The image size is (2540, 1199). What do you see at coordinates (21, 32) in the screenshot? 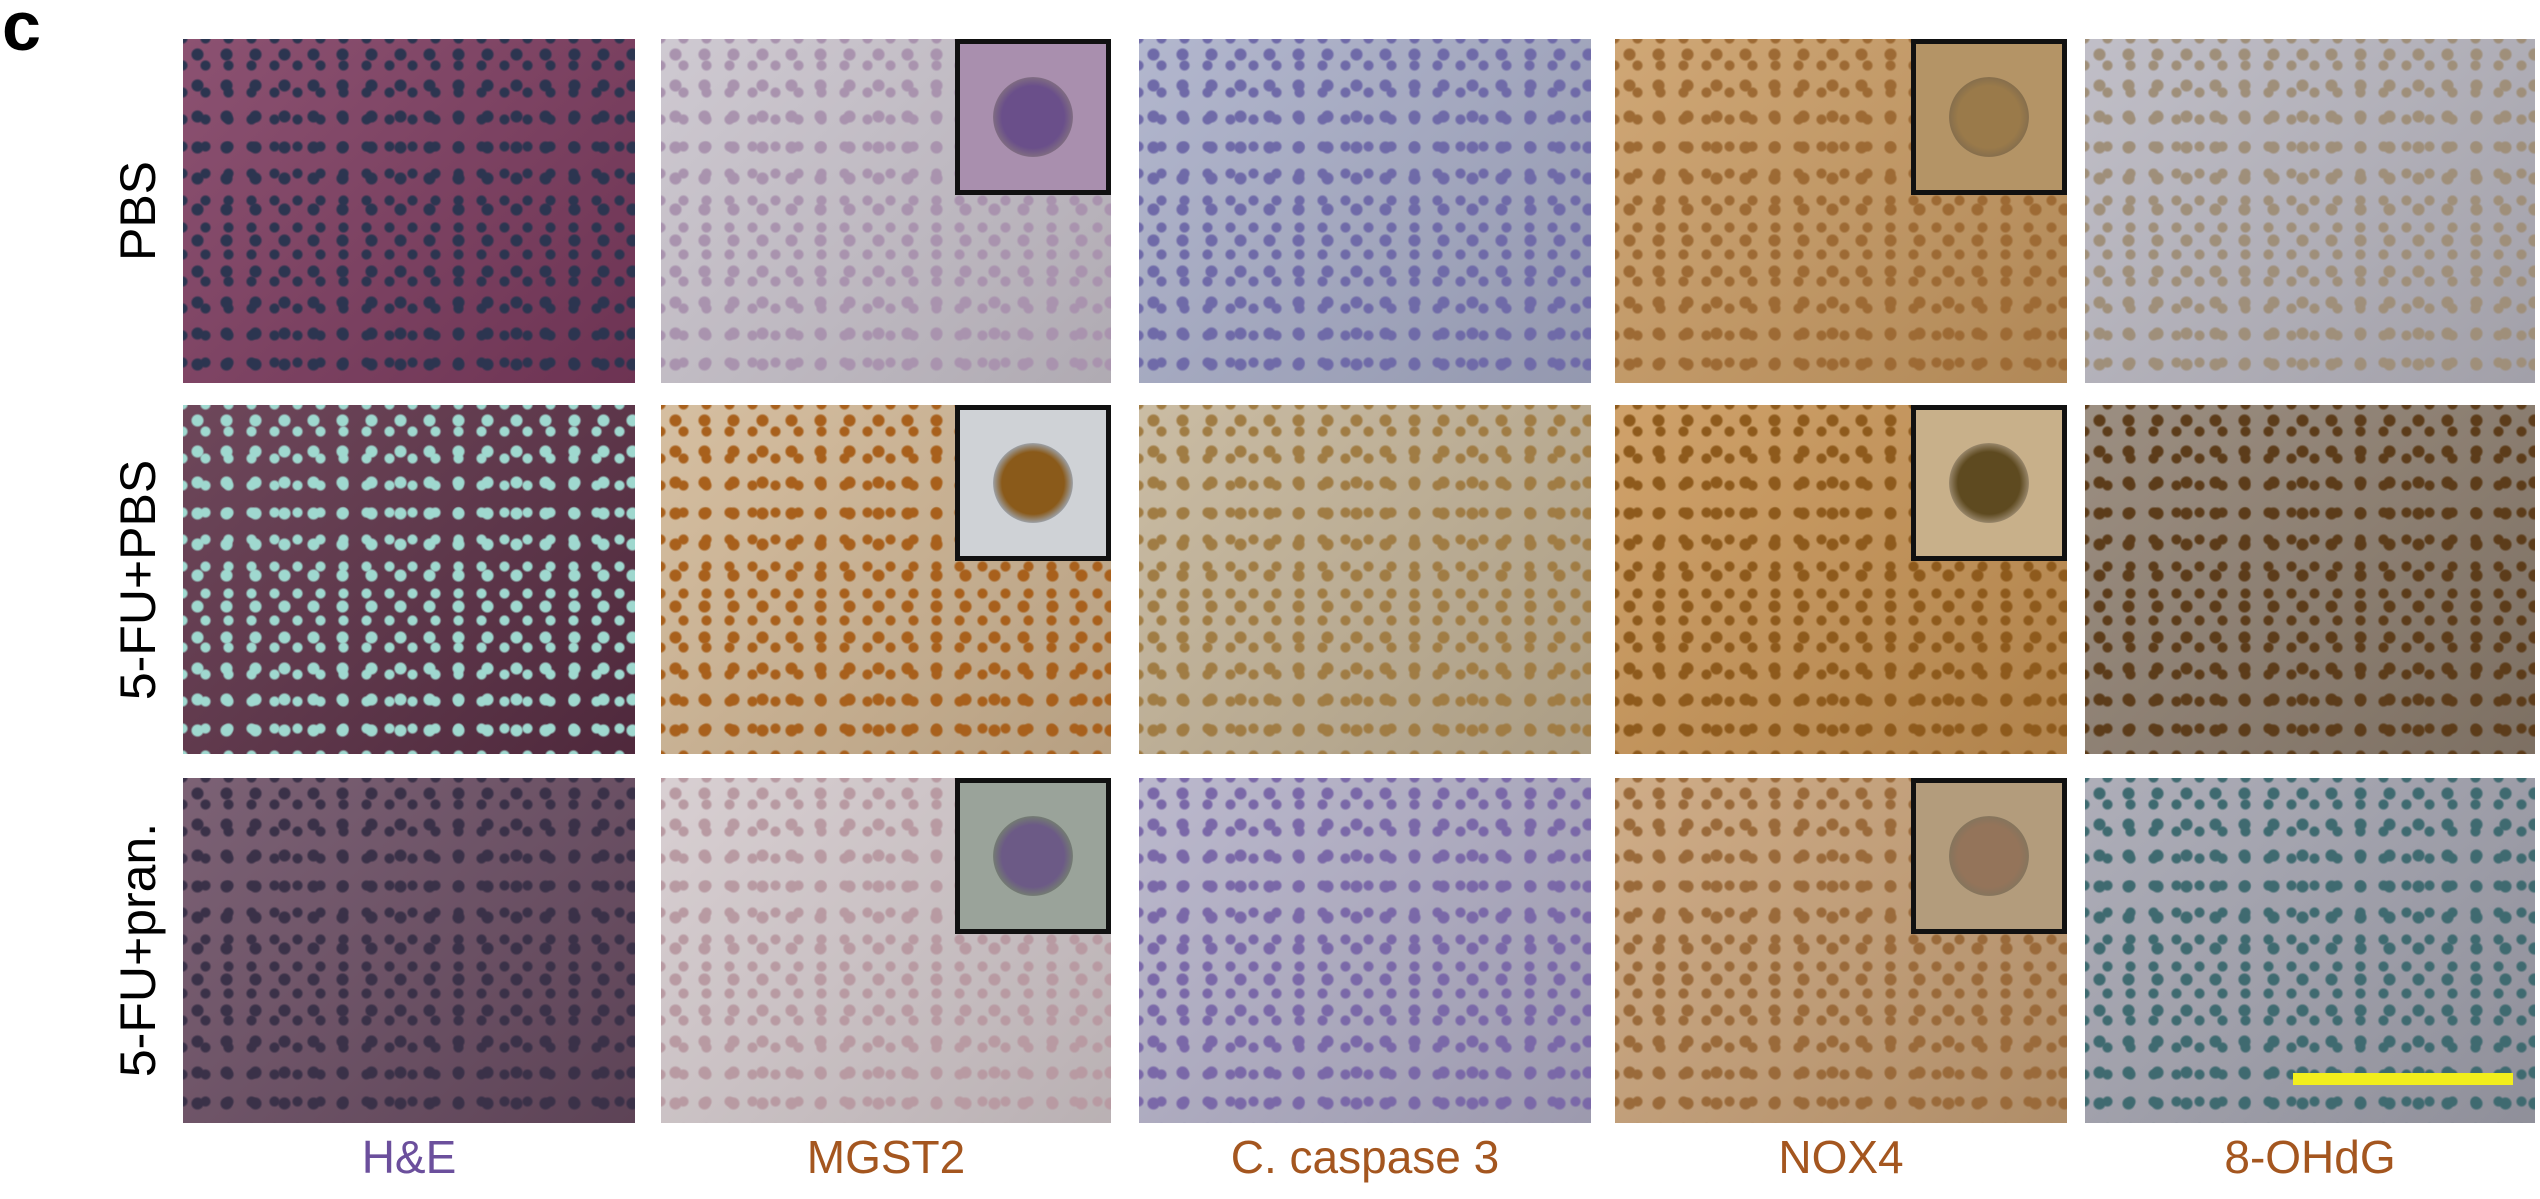
I see `panel-letter: c` at bounding box center [21, 32].